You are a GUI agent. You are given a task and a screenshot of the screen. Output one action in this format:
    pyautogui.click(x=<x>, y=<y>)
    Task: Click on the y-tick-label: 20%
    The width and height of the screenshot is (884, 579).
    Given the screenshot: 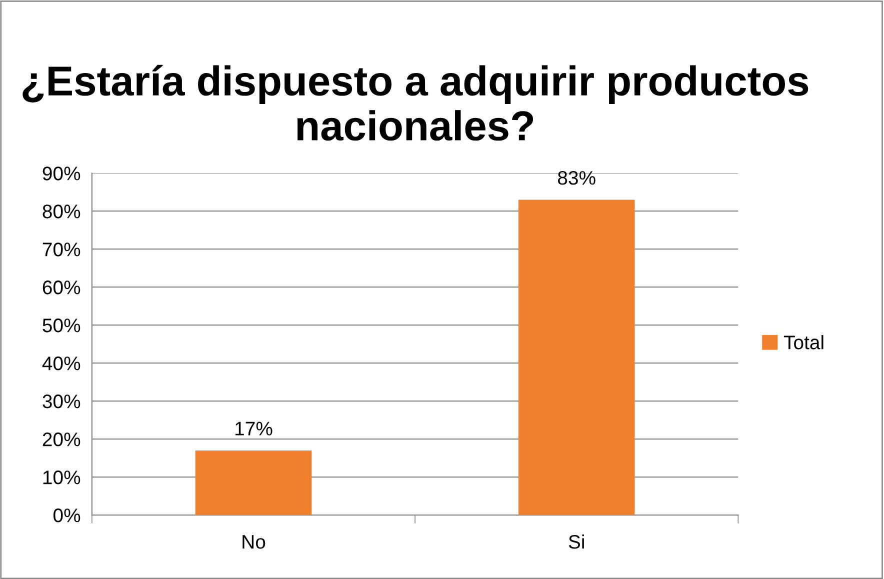 What is the action you would take?
    pyautogui.click(x=61, y=439)
    